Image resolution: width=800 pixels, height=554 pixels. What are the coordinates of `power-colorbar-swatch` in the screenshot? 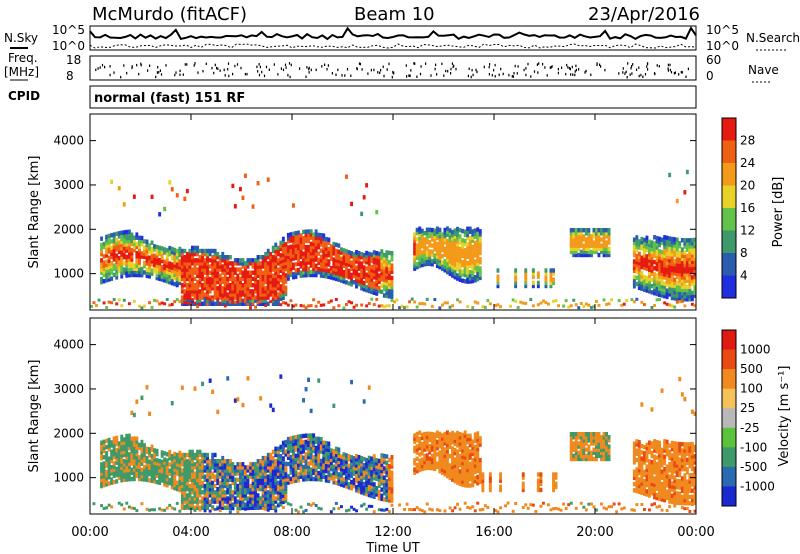 It's located at (729, 197).